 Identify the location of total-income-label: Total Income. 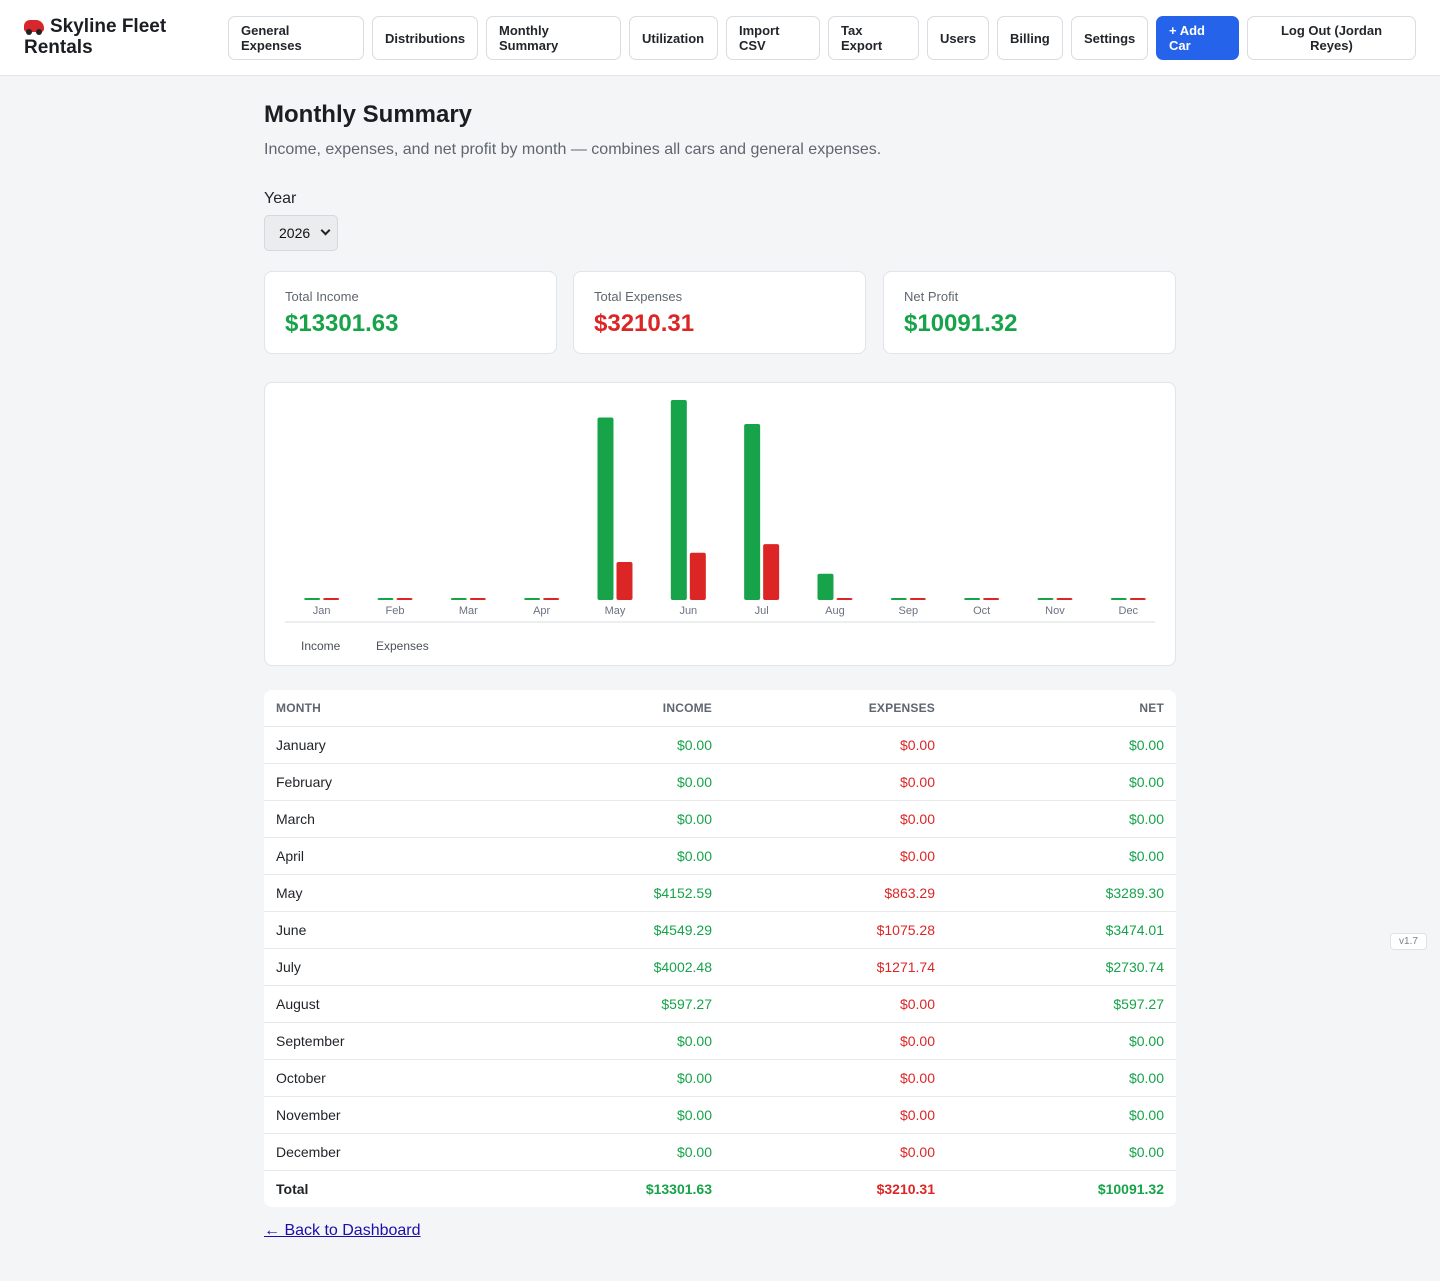
(322, 296).